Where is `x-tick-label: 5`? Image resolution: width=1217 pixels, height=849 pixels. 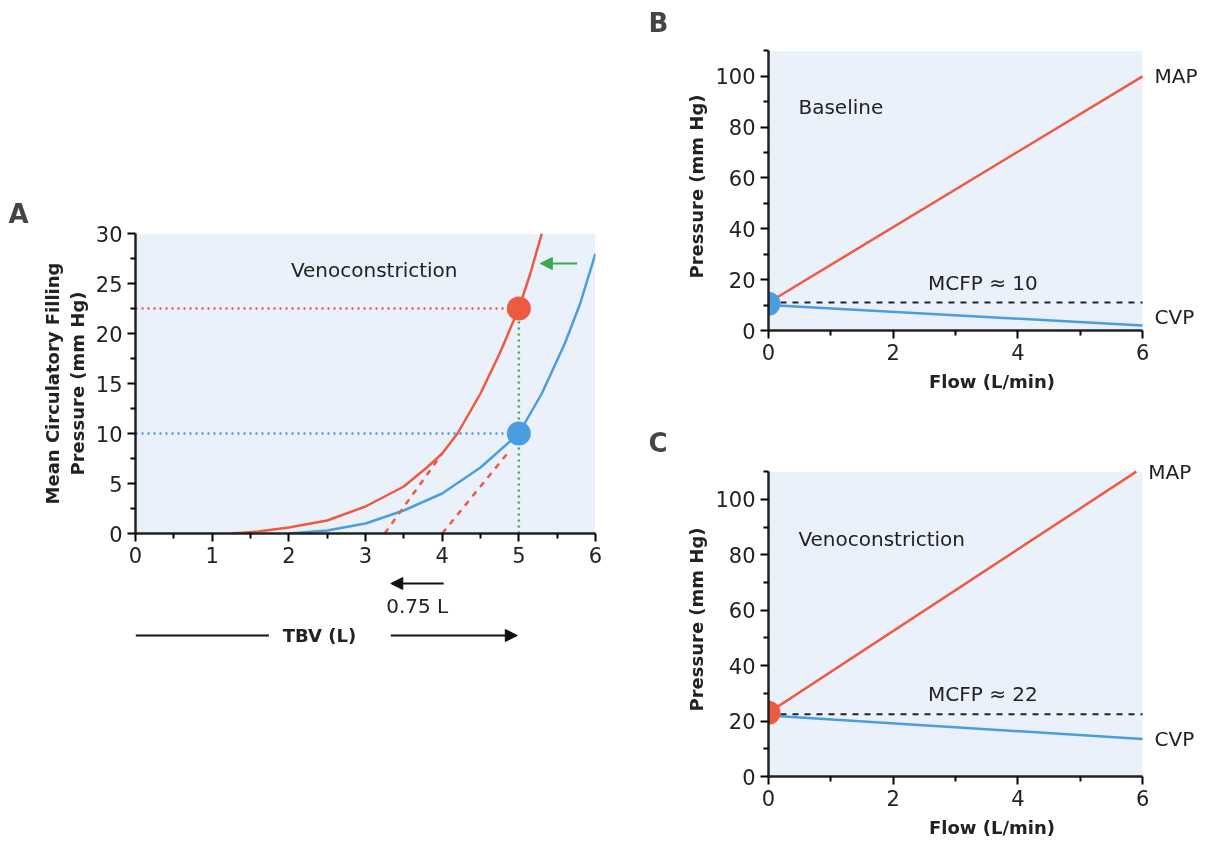
x-tick-label: 5 is located at coordinates (519, 555).